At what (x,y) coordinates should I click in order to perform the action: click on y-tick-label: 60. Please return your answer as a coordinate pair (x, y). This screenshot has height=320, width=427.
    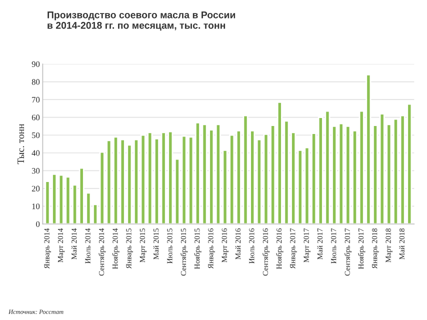
    Looking at the image, I should click on (36, 117).